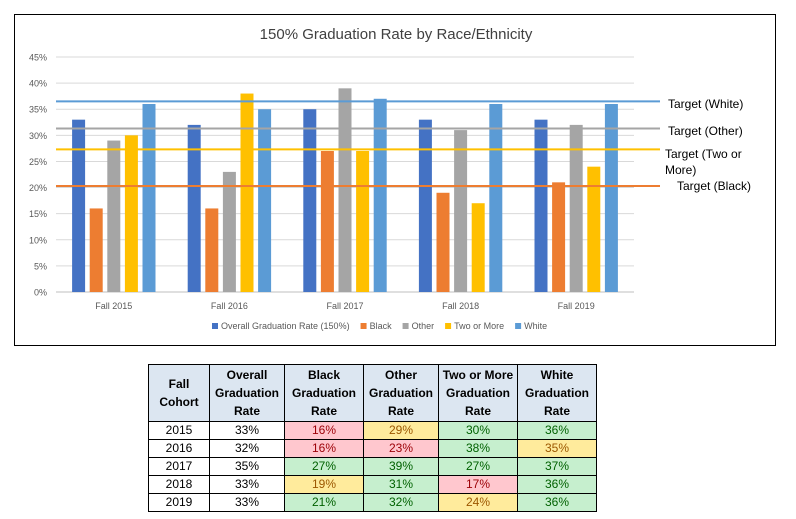 The height and width of the screenshot is (519, 796). Describe the element at coordinates (401, 484) in the screenshot. I see `table-cell: 31%` at that location.